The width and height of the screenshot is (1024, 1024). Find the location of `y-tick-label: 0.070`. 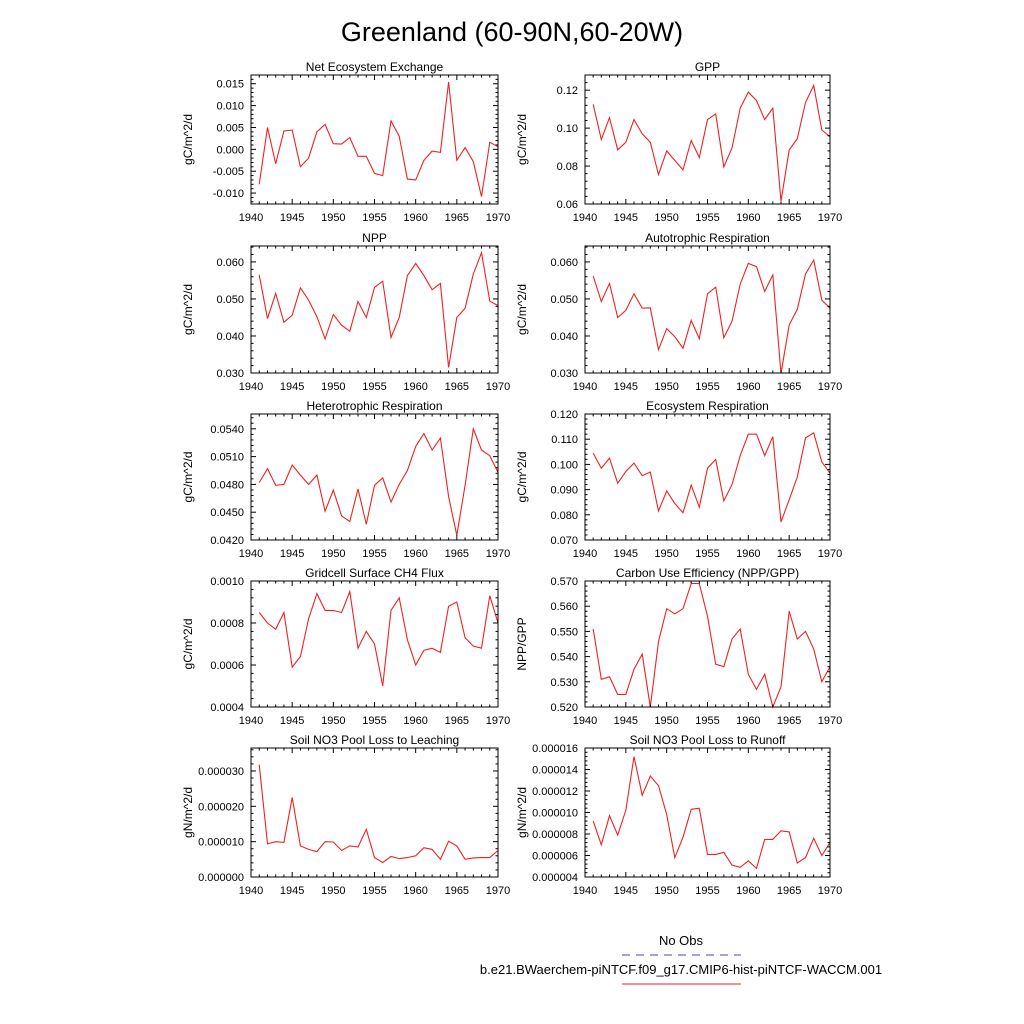

y-tick-label: 0.070 is located at coordinates (564, 541).